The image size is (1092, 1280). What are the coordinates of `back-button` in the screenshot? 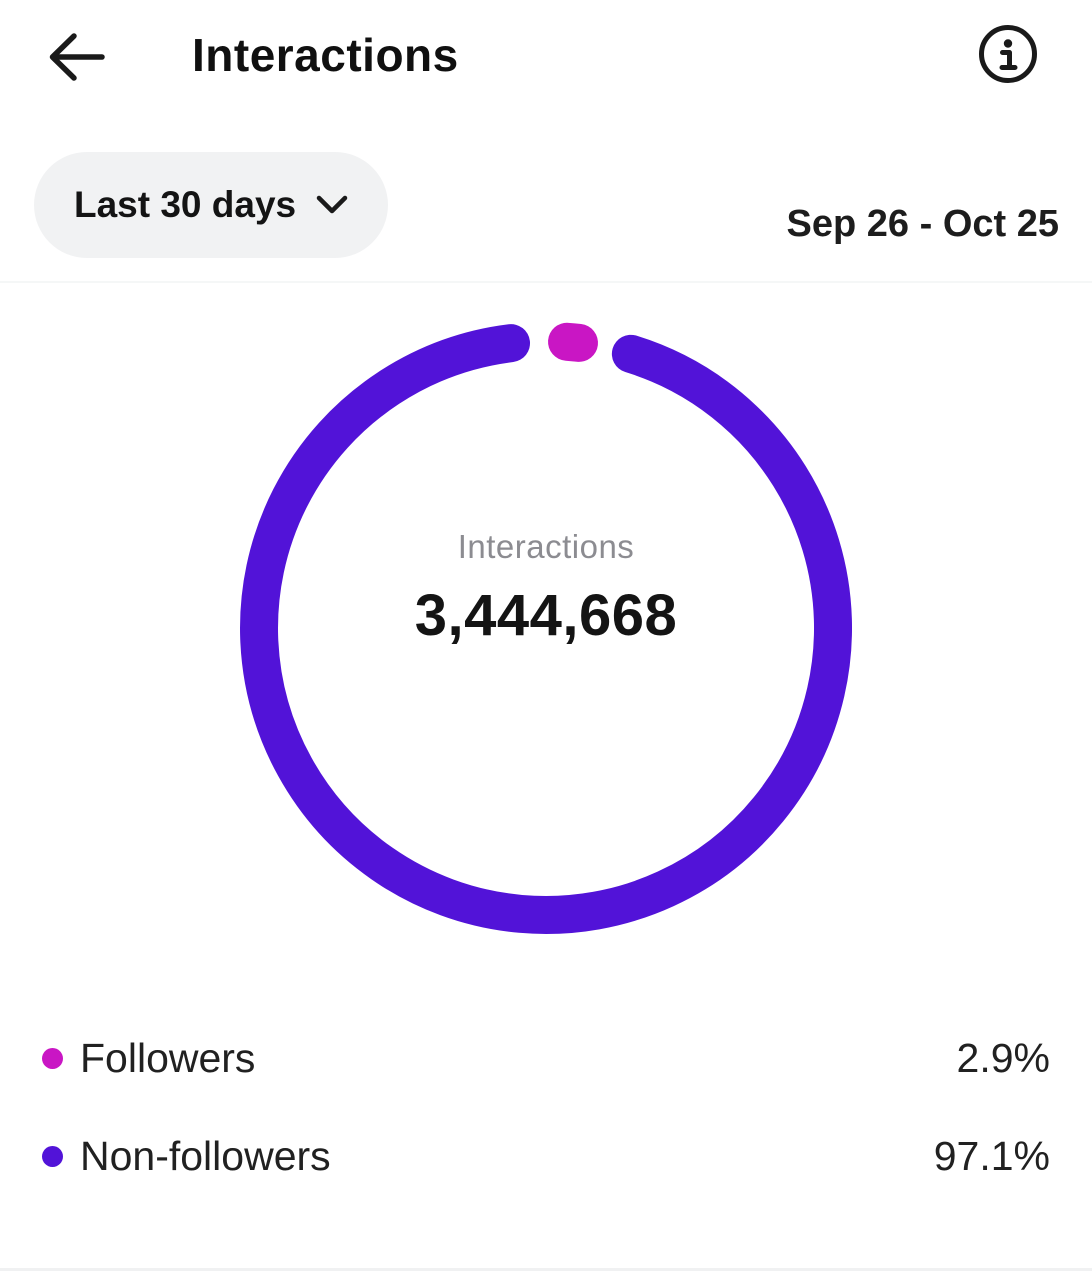 It's located at (78, 57).